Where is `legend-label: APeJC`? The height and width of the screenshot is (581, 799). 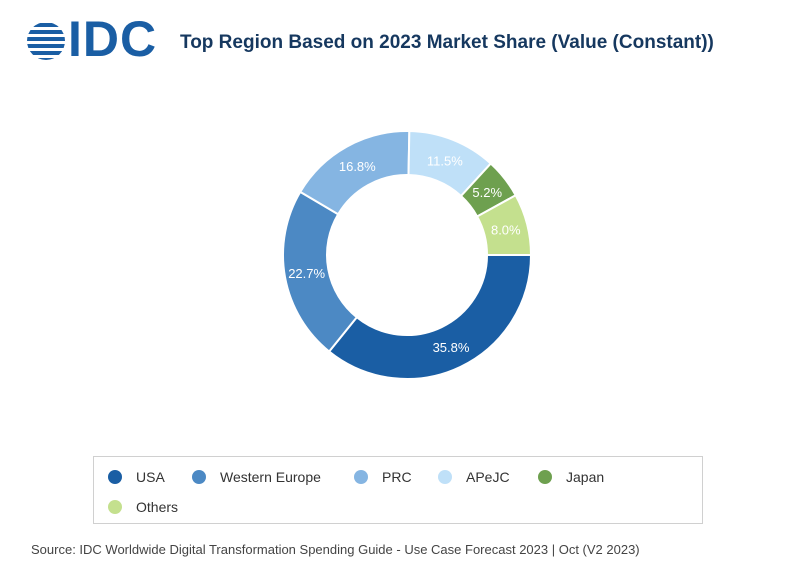 legend-label: APeJC is located at coordinates (488, 477).